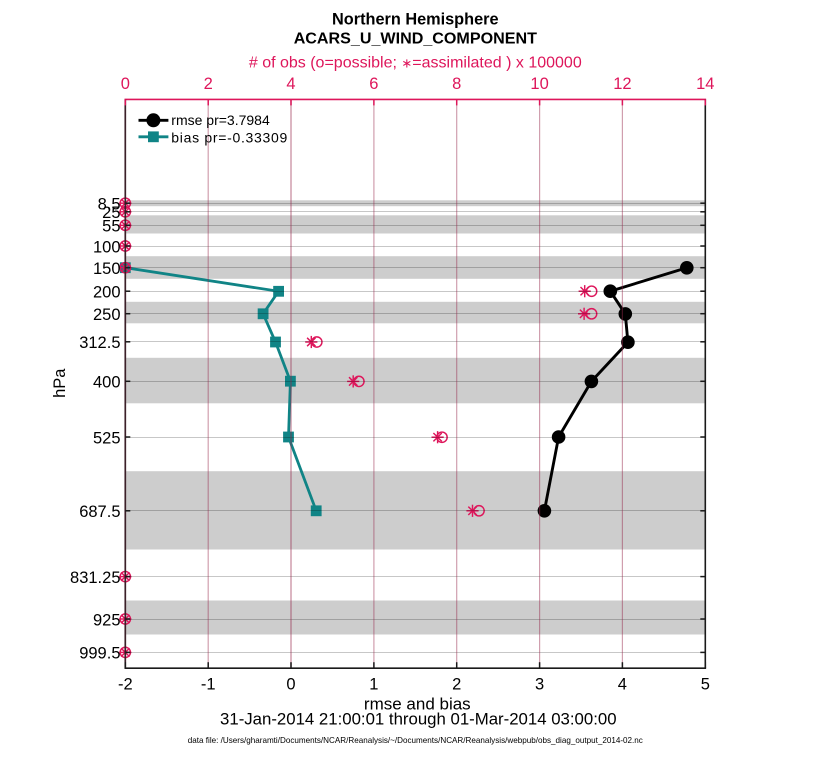 This screenshot has height=760, width=830. I want to click on svg-text: 8.5, so click(109, 205).